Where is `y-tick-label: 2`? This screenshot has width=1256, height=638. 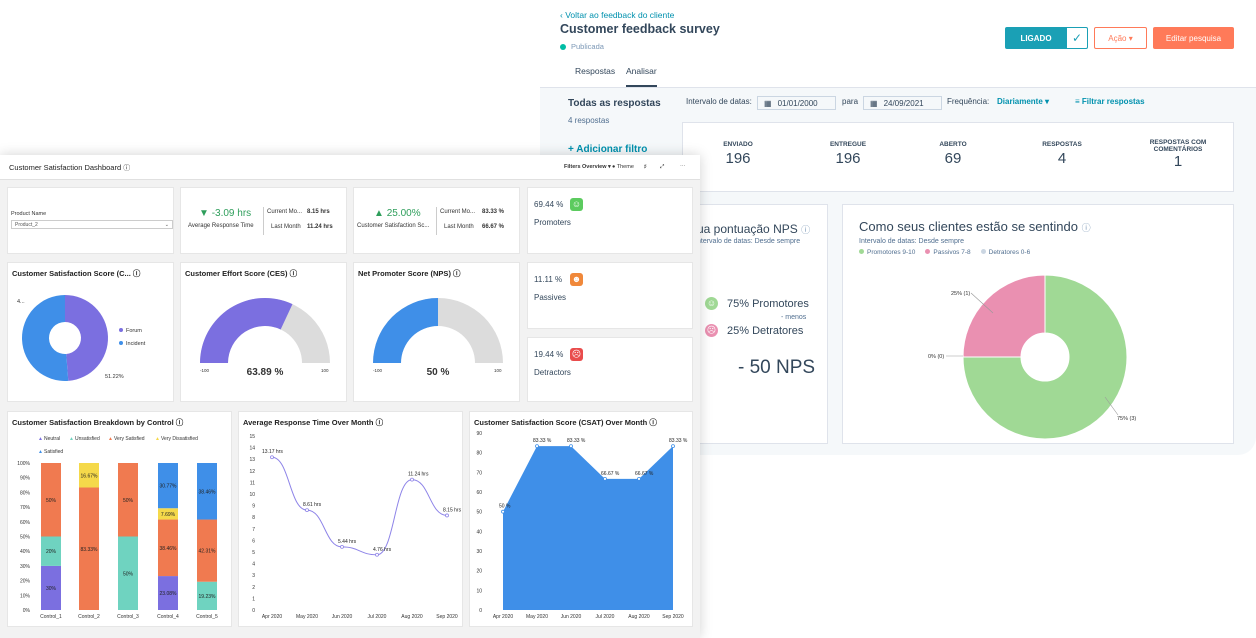
y-tick-label: 2 is located at coordinates (253, 588).